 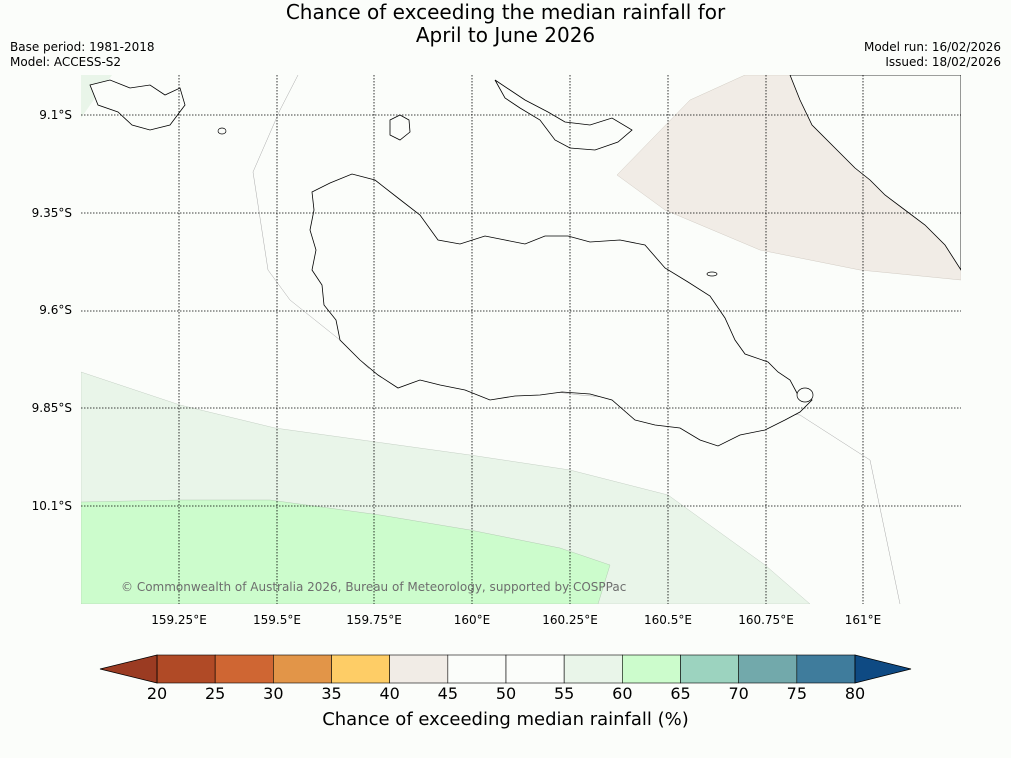 I want to click on lon-label: 159.75°E, so click(x=374, y=620).